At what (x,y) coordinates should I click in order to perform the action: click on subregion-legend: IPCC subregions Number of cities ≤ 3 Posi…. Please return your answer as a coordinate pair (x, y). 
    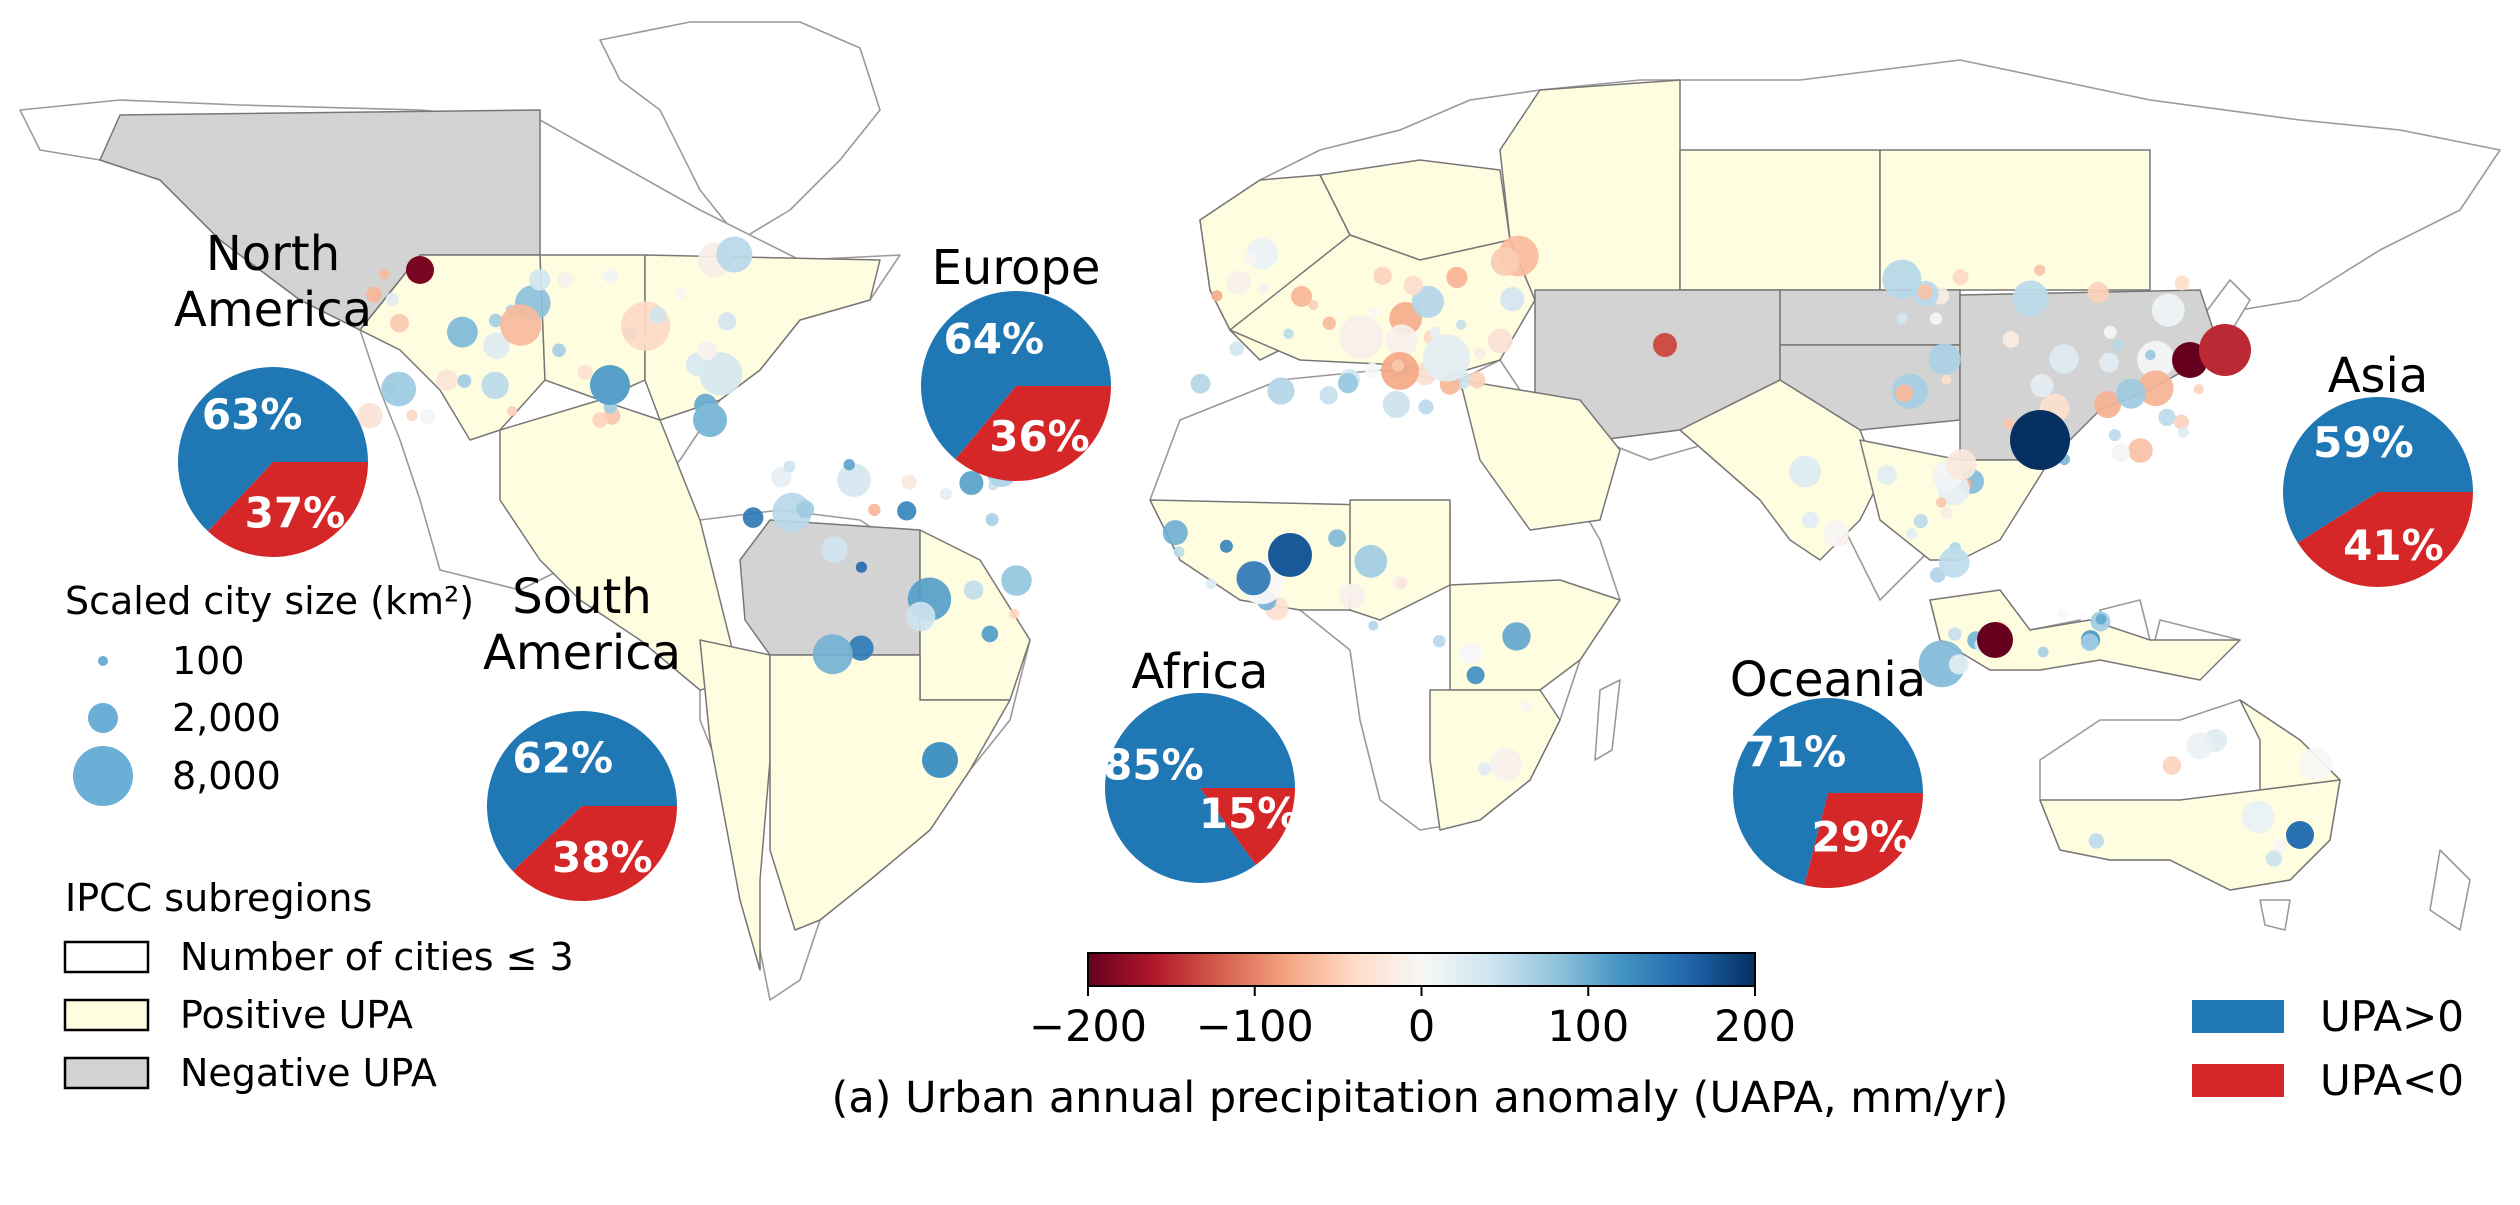
    Looking at the image, I should click on (318, 985).